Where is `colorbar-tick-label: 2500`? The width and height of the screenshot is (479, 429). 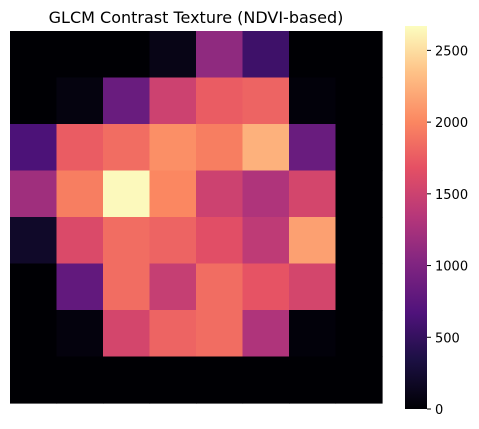 colorbar-tick-label: 2500 is located at coordinates (451, 51).